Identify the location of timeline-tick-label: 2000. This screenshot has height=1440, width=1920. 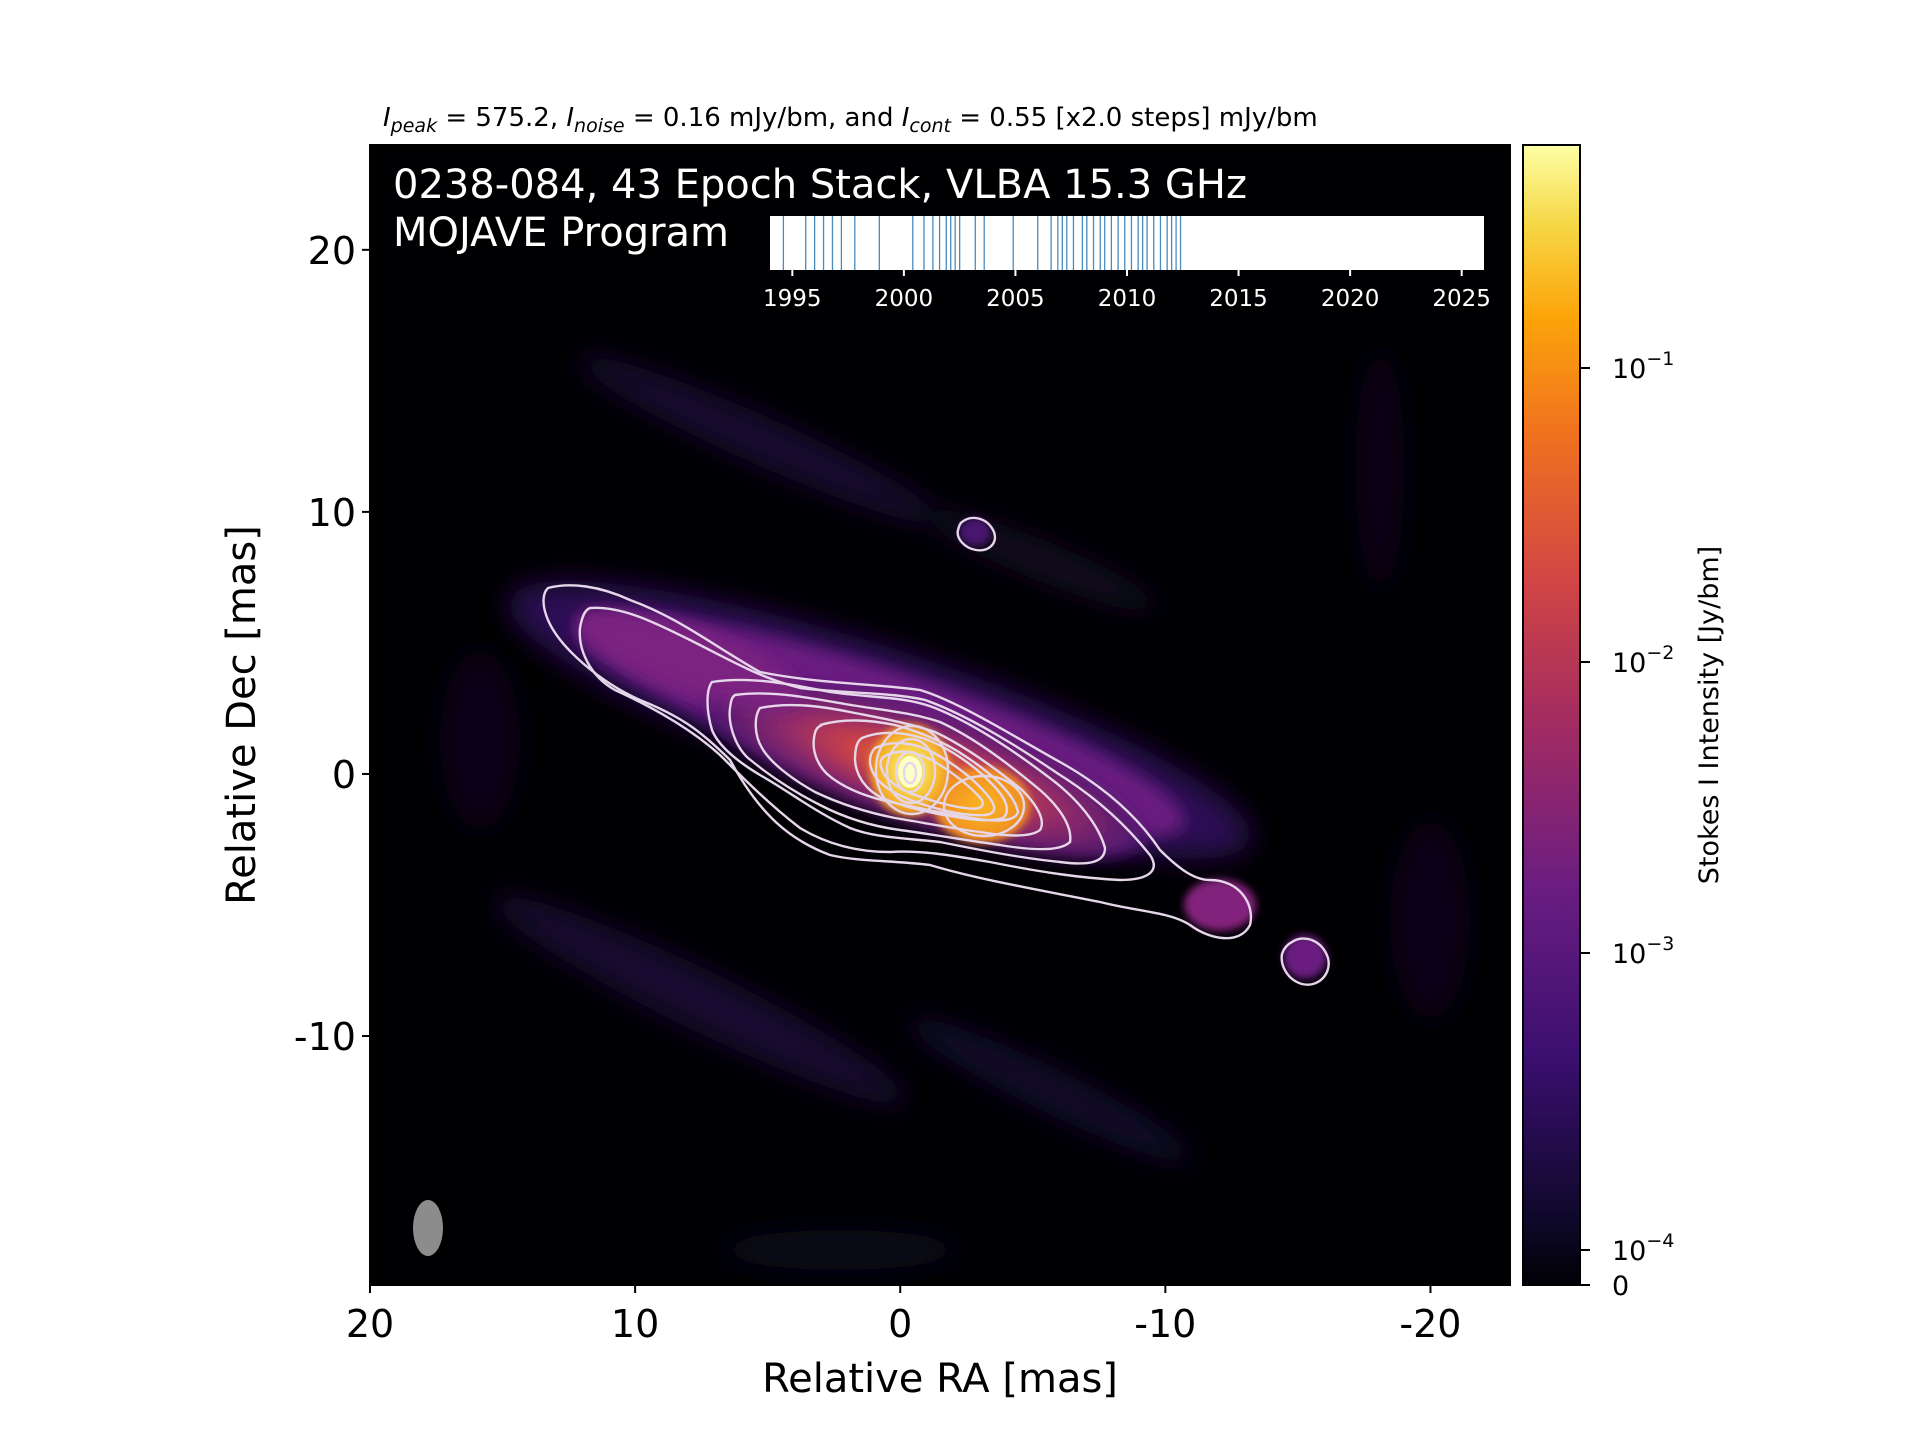
(904, 299).